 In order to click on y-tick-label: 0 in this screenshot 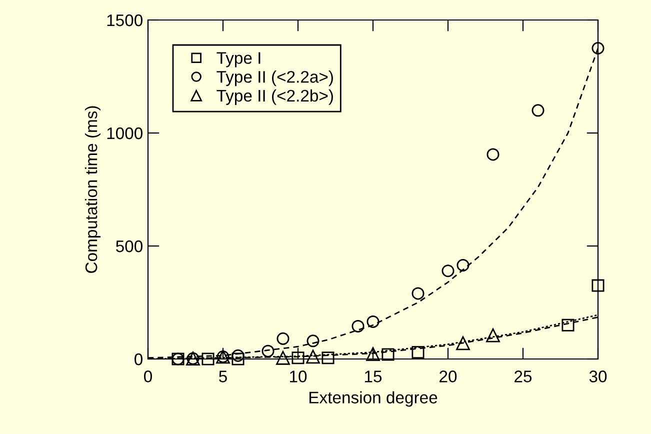, I will do `click(138, 359)`.